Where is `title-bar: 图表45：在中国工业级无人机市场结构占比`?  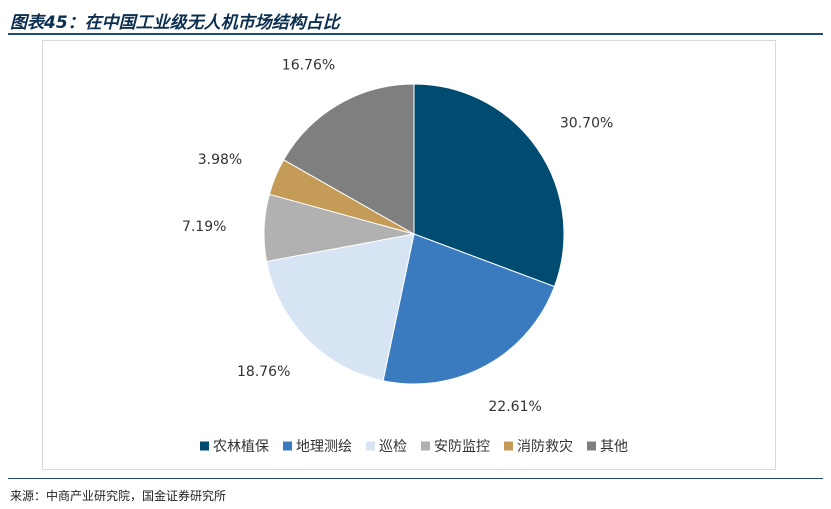 title-bar: 图表45：在中国工业级无人机市场结构占比 is located at coordinates (415, 19).